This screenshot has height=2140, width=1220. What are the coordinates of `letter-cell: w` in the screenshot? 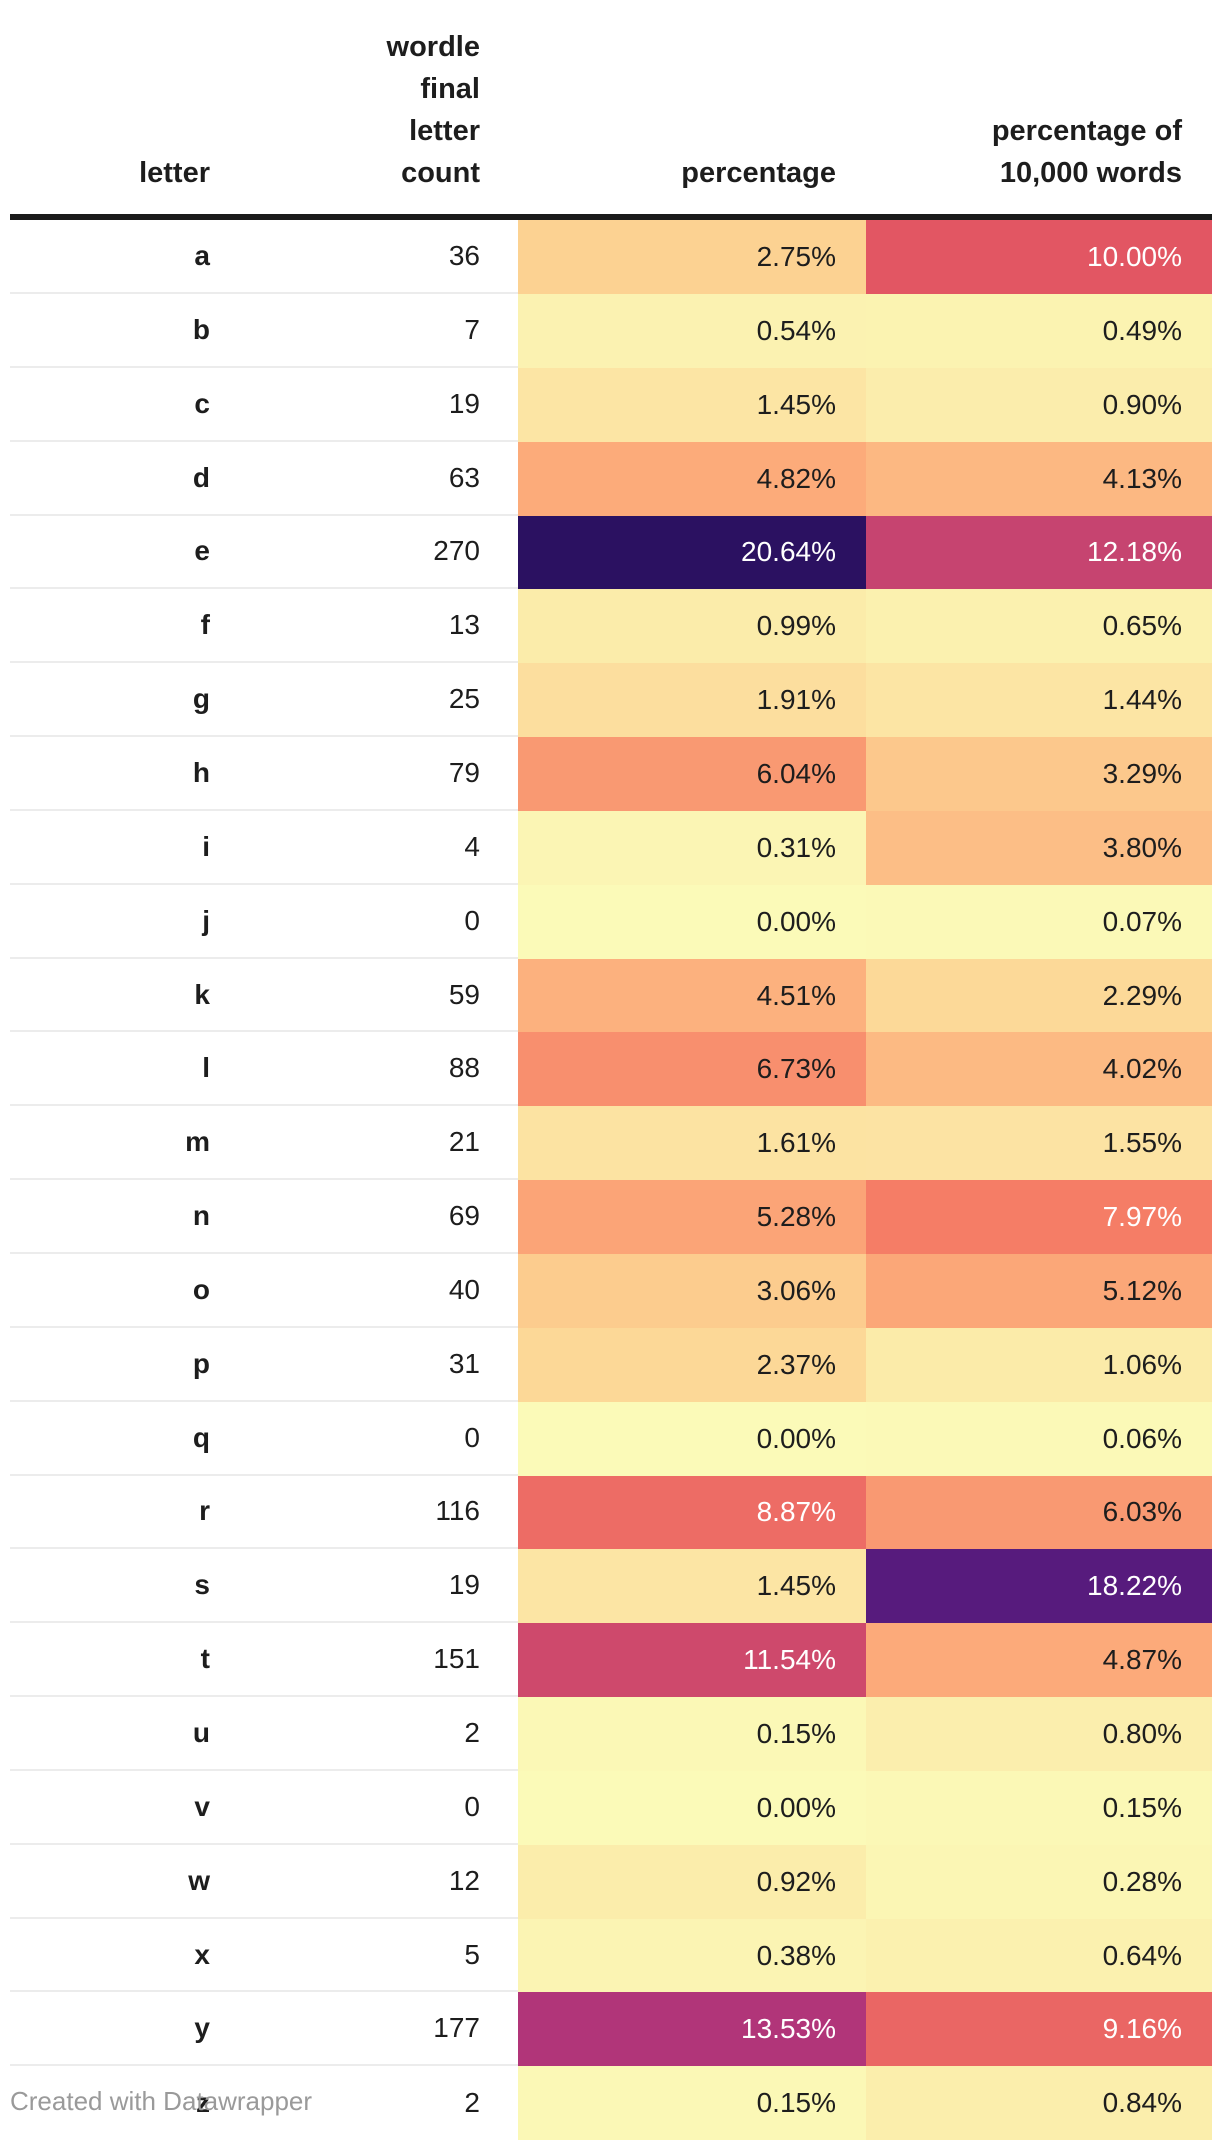 It's located at (200, 1882).